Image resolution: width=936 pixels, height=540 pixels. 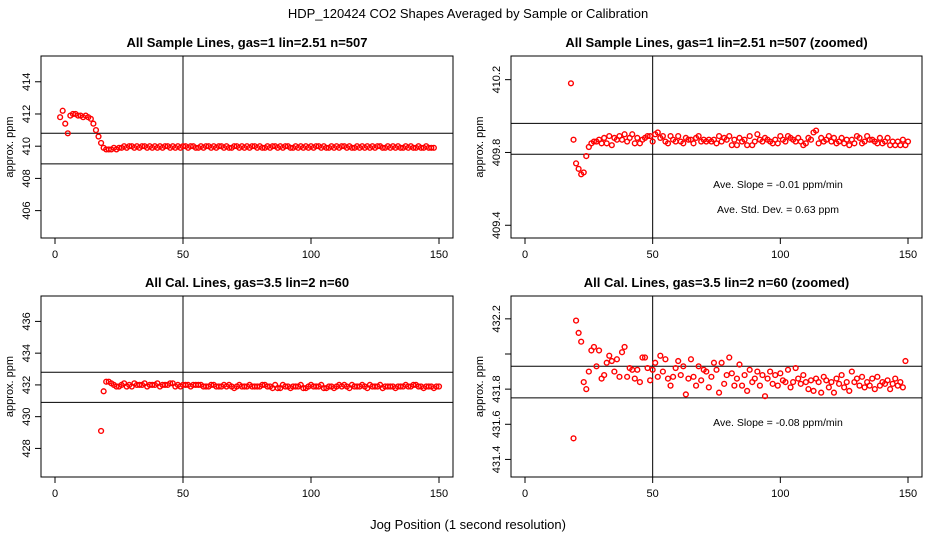 What do you see at coordinates (497, 153) in the screenshot?
I see `y-tick-label: 409.8` at bounding box center [497, 153].